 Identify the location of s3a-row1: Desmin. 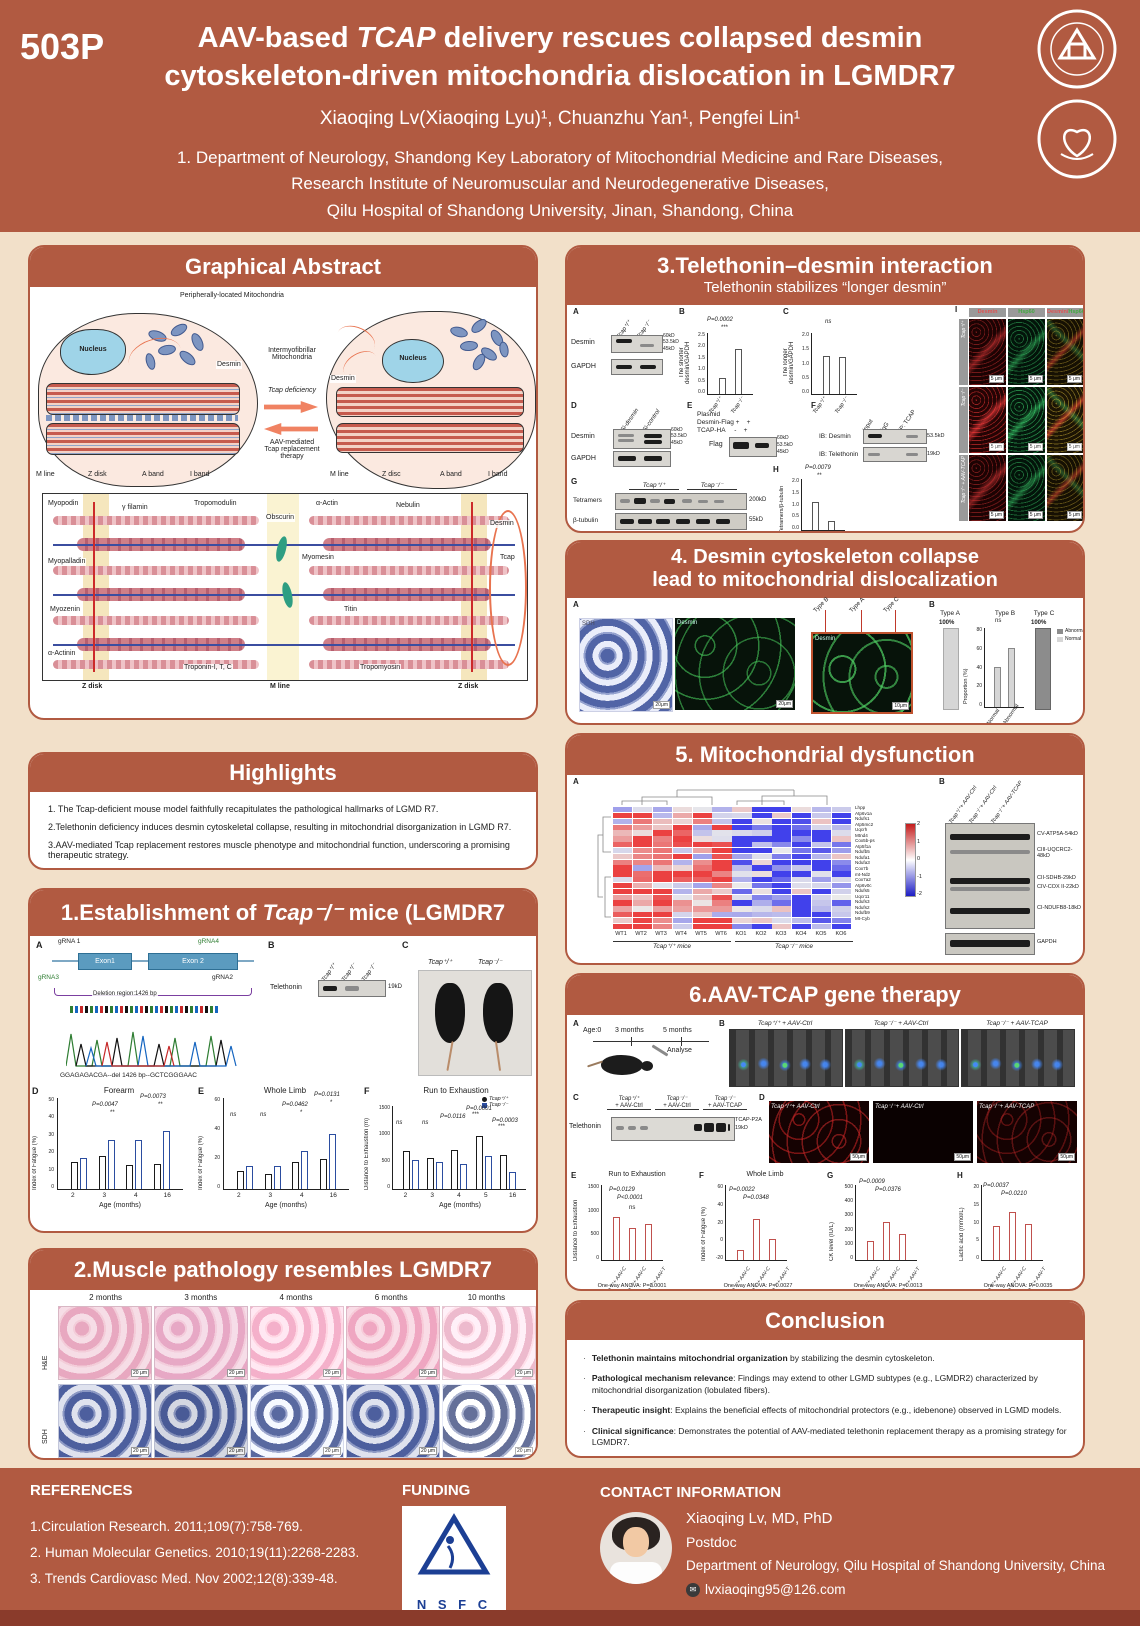
(583, 342).